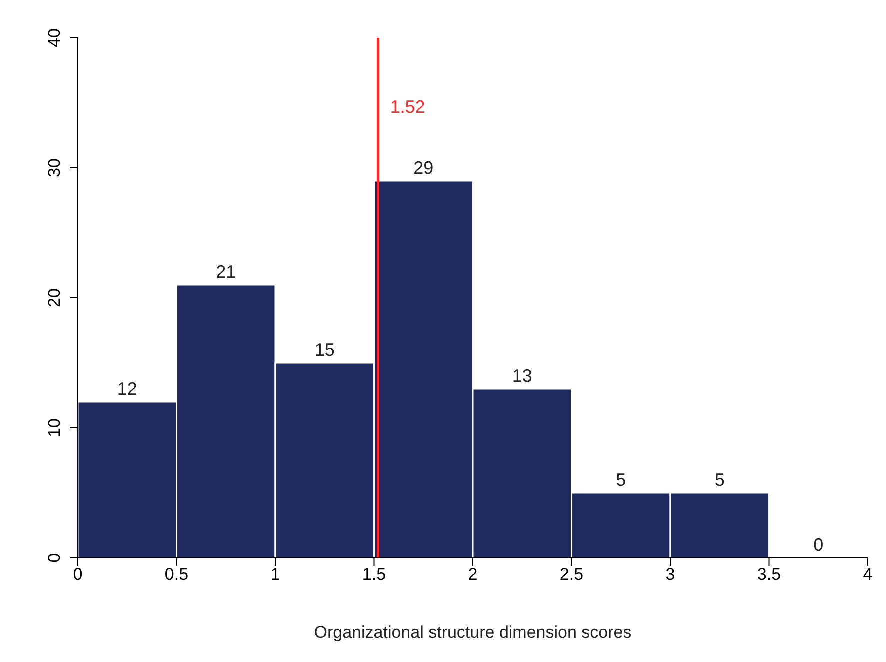 This screenshot has height=662, width=886. What do you see at coordinates (226, 272) in the screenshot?
I see `data-label: 21` at bounding box center [226, 272].